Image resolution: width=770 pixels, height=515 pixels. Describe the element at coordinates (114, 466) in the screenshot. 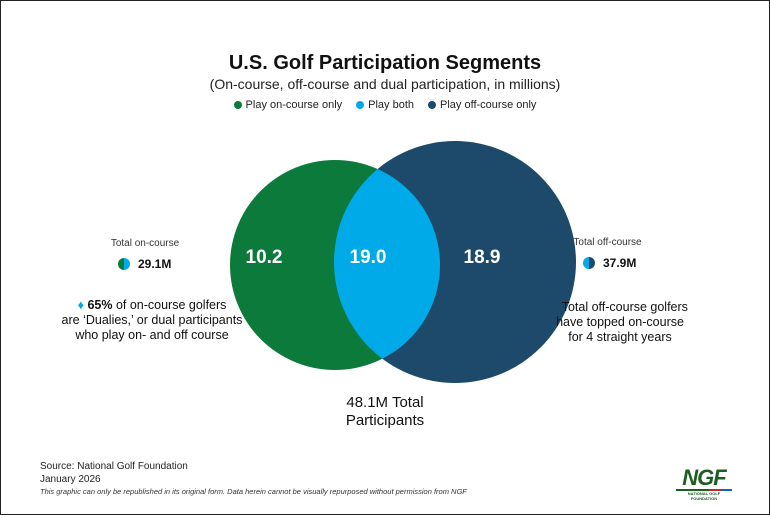

I see `source: Source: National Golf Foundation` at that location.